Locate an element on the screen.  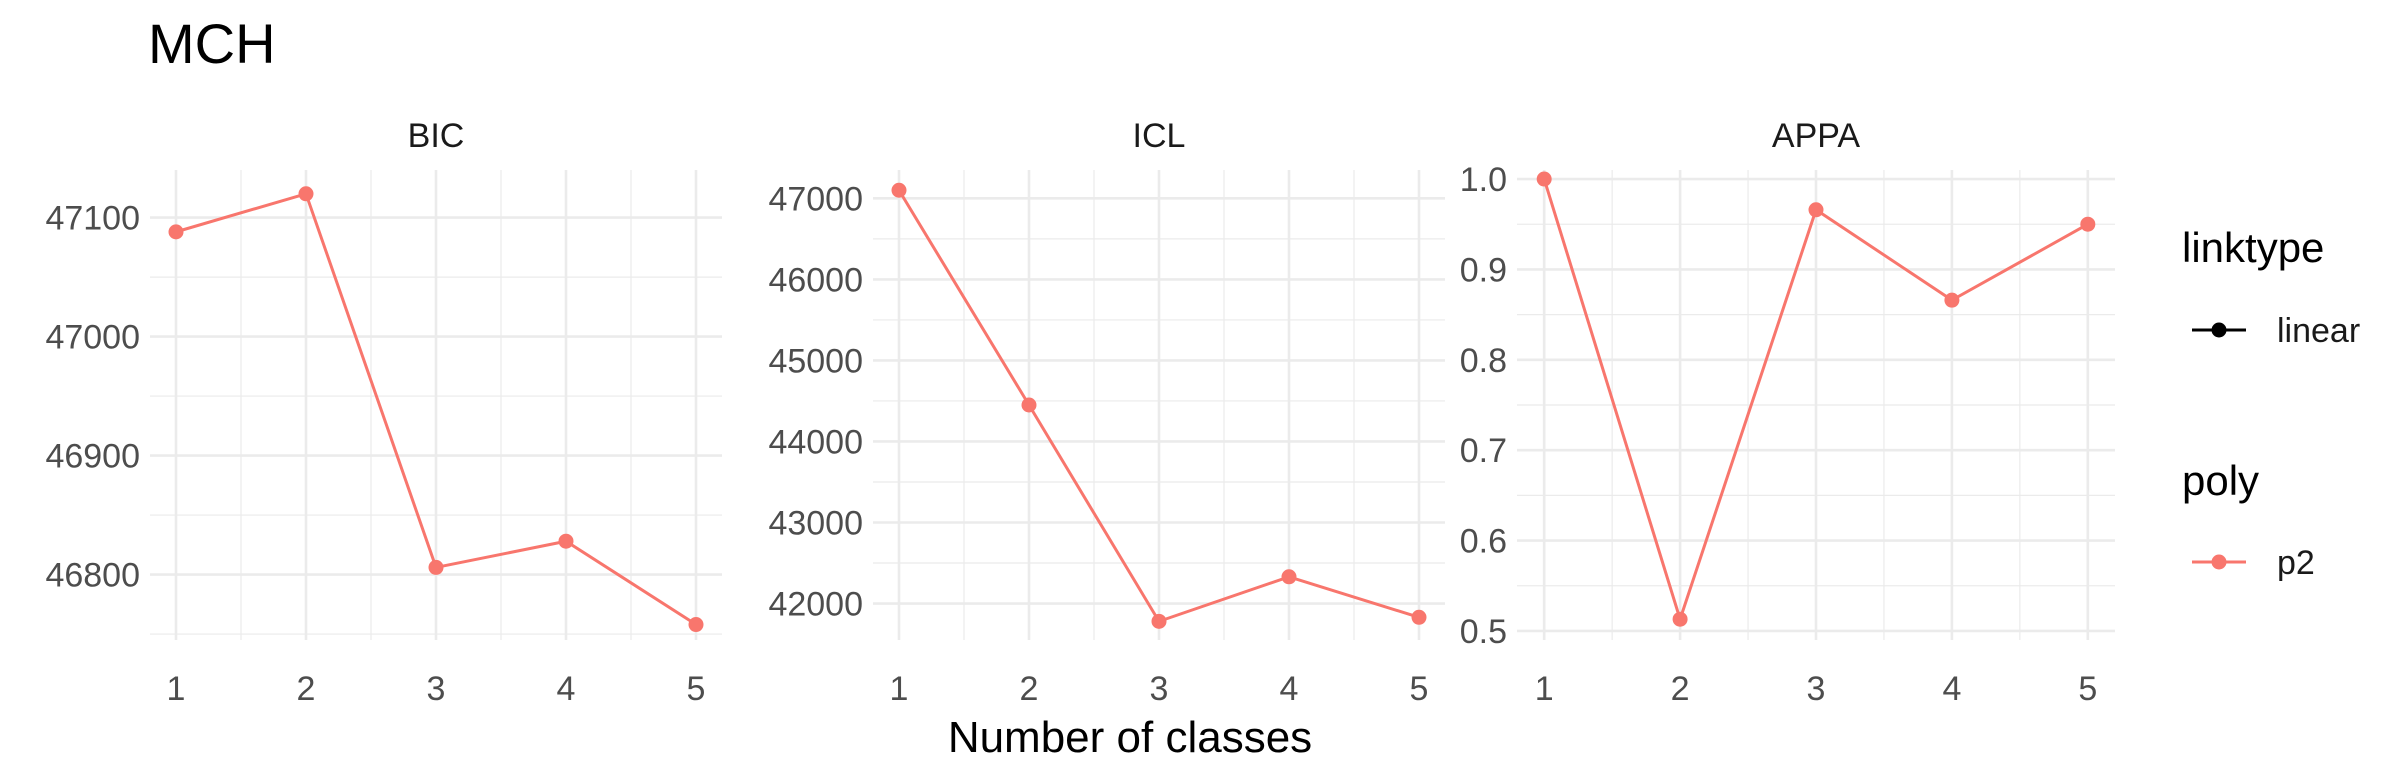
legend-label-p2: p2 is located at coordinates (2296, 563).